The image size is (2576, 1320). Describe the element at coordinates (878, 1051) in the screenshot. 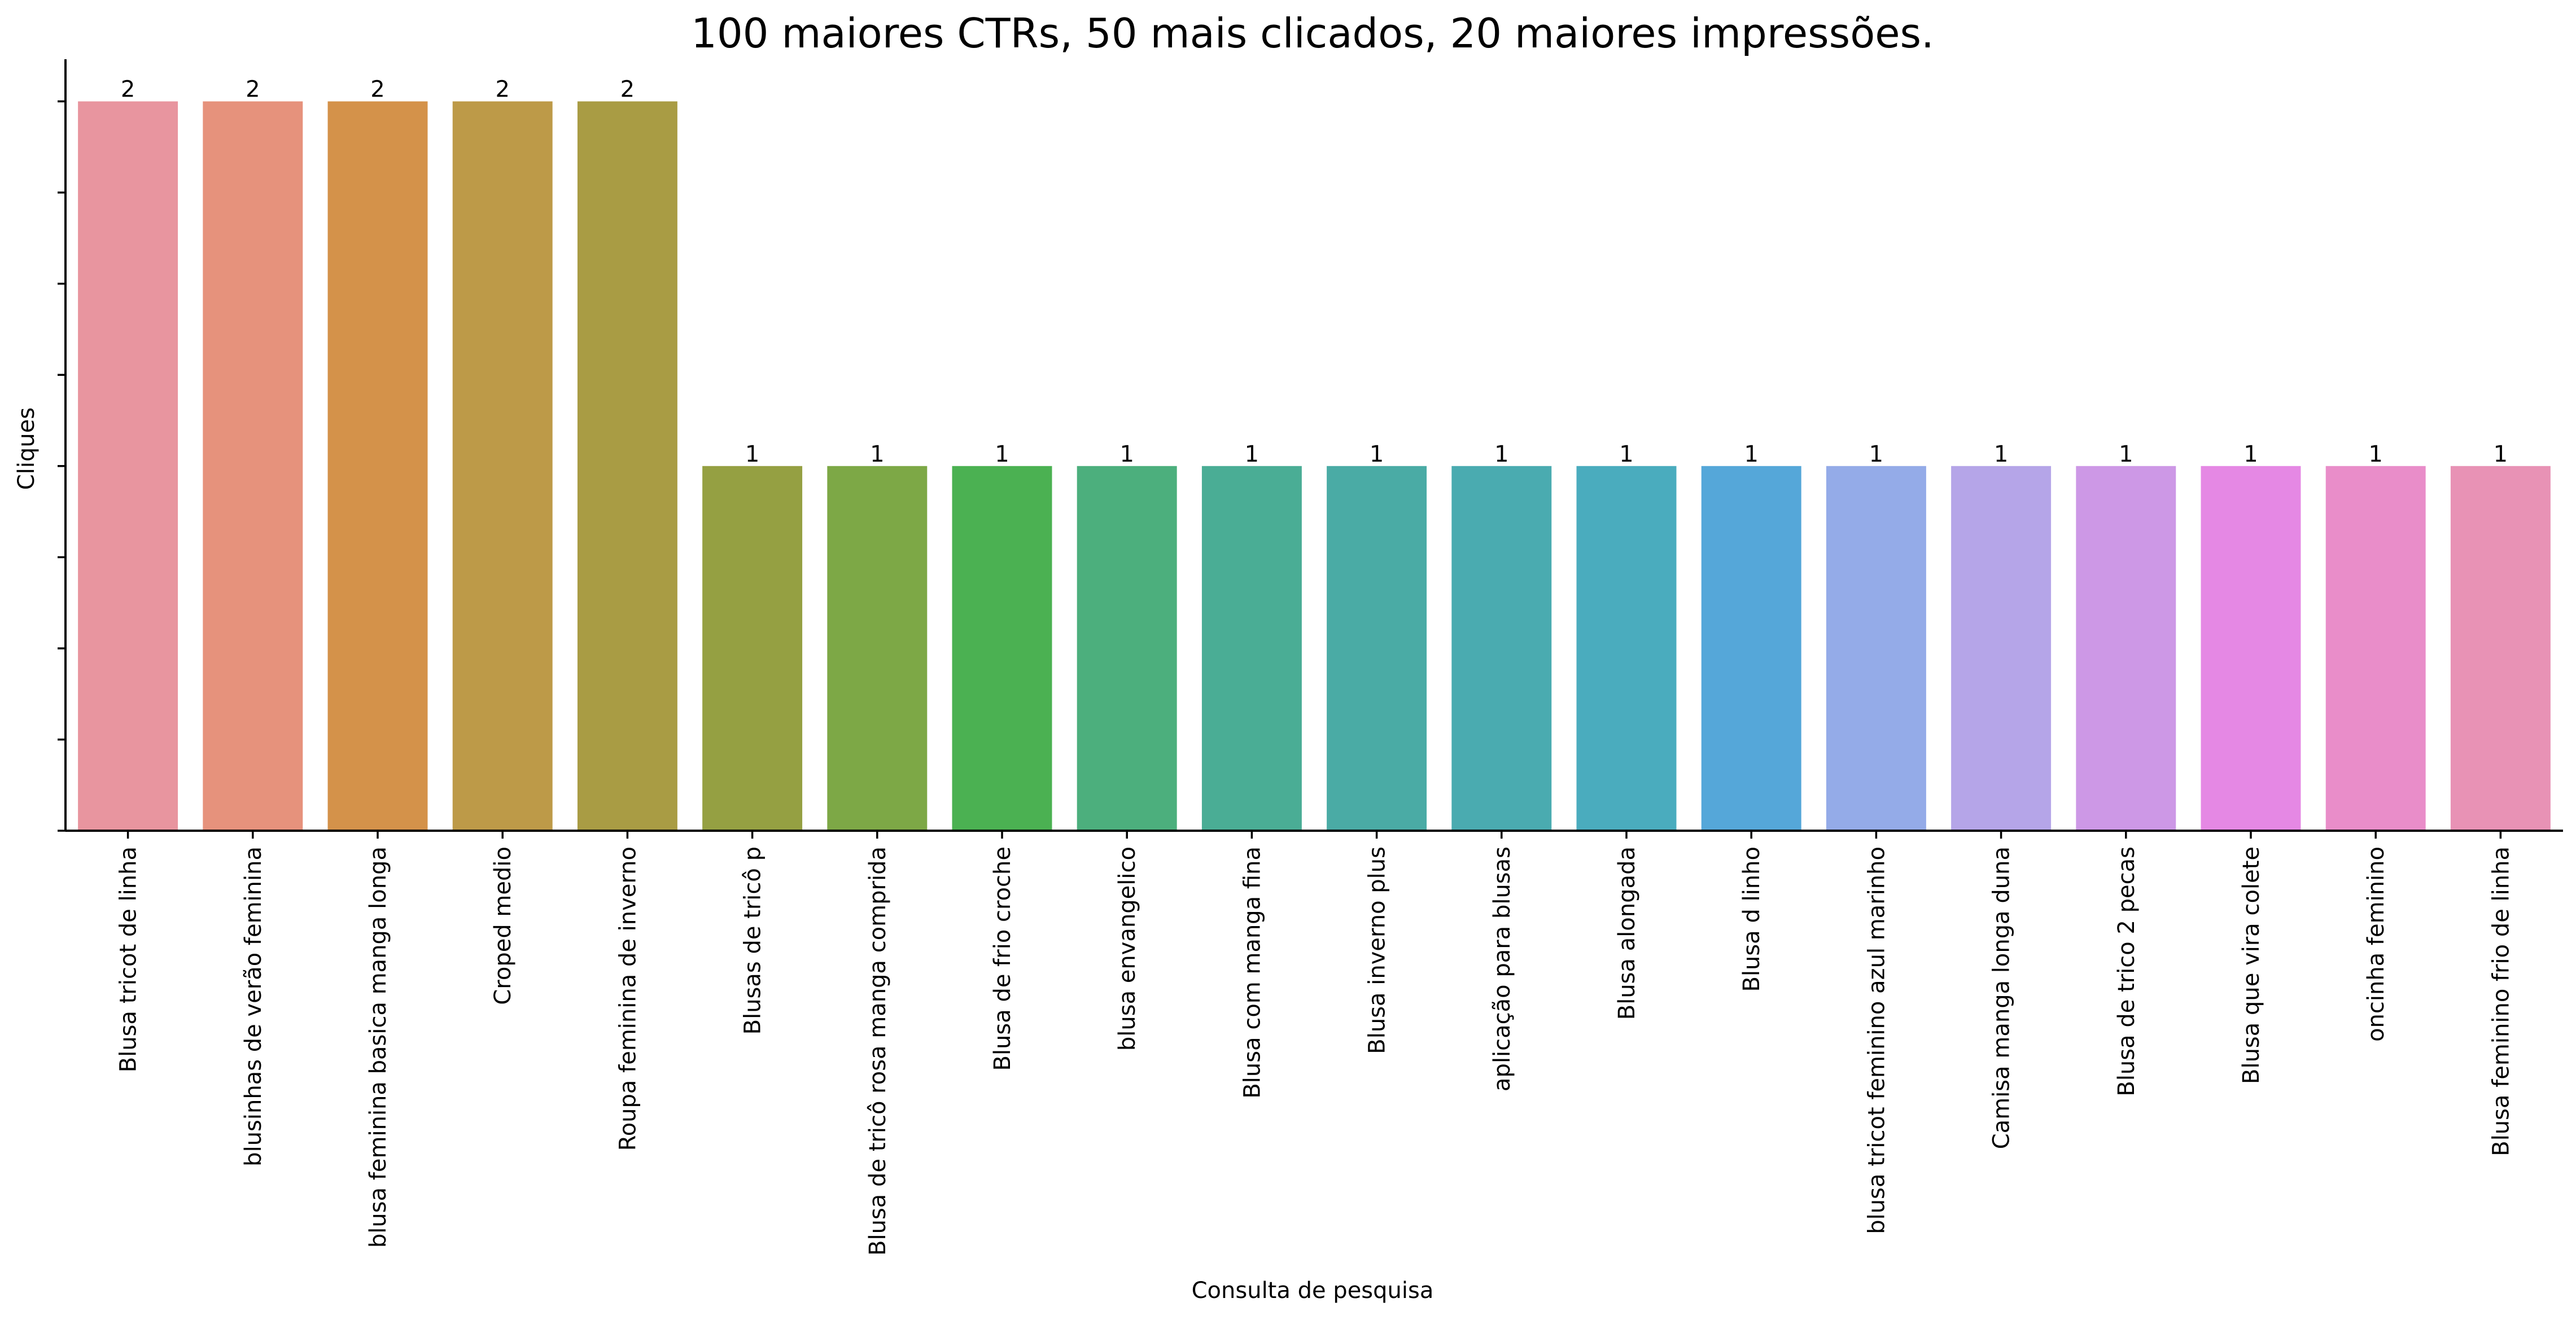

I see `x-tick-label: Blusa de tricô rosa manga comprida` at that location.